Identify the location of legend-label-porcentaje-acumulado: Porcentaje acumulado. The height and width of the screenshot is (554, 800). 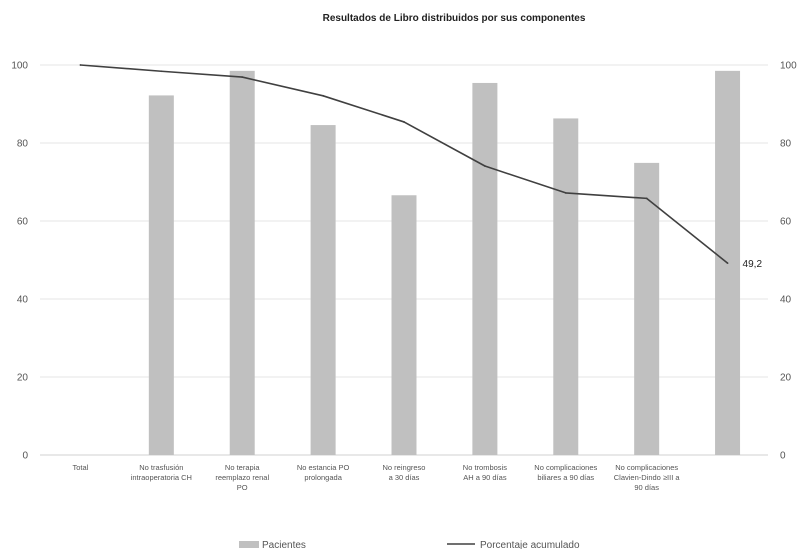
(530, 544).